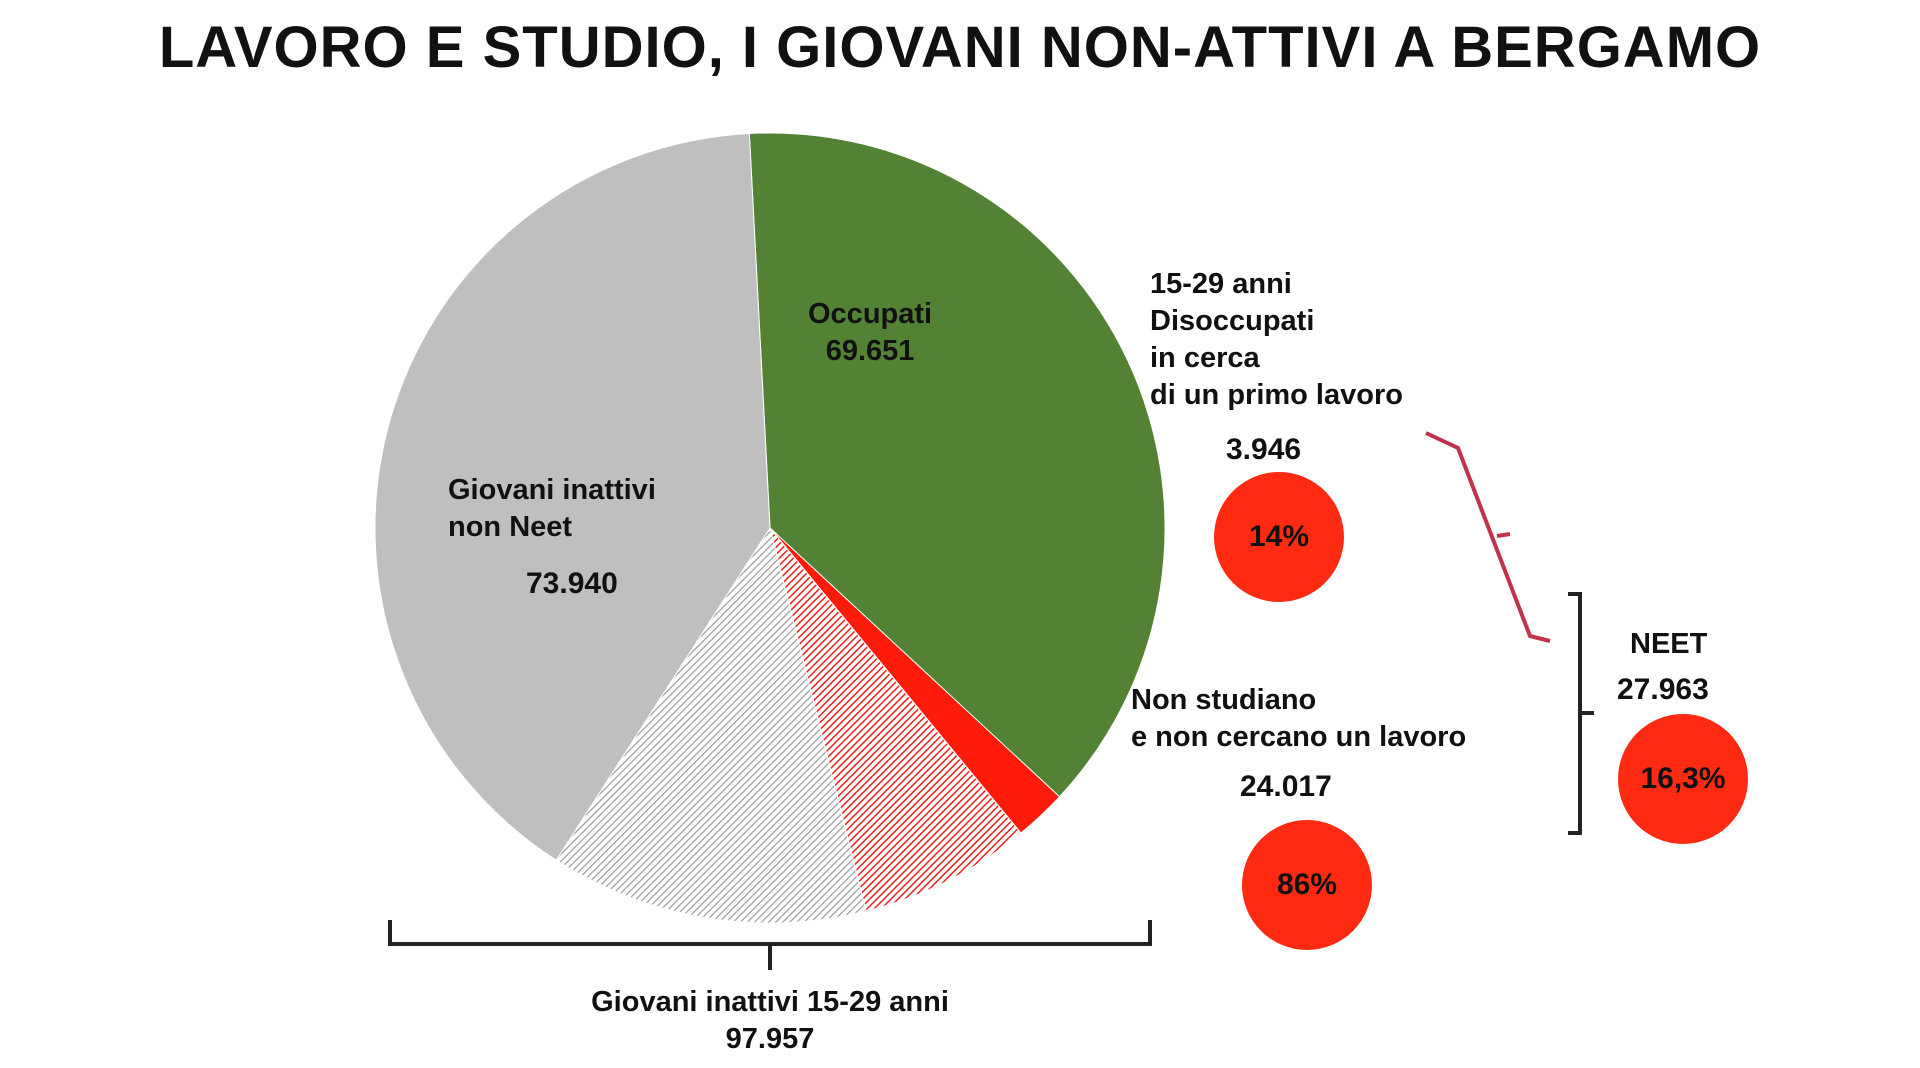  What do you see at coordinates (552, 490) in the screenshot?
I see `inattivi-non-neet-line1: Giovani inattivi` at bounding box center [552, 490].